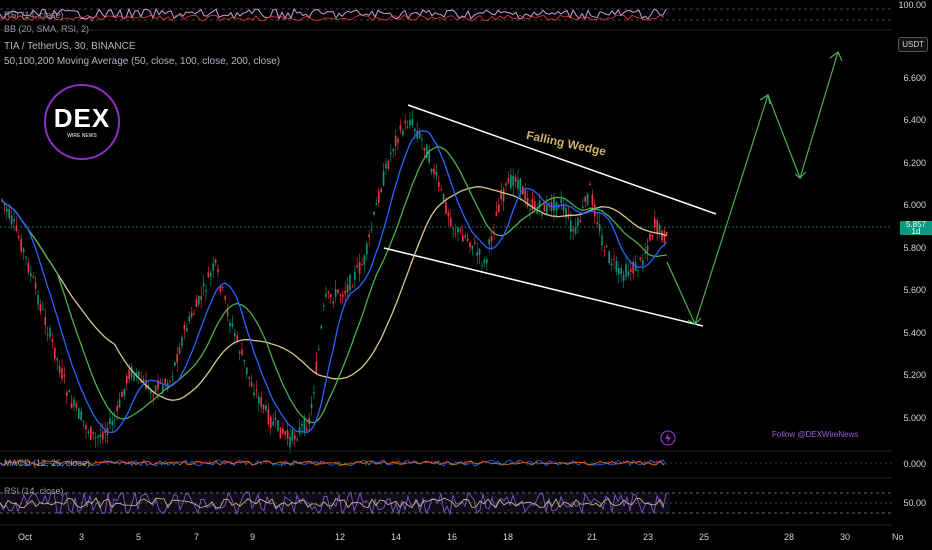 The image size is (932, 550). What do you see at coordinates (34, 15) in the screenshot?
I see `top-rsi-label: RSI (14, close)` at bounding box center [34, 15].